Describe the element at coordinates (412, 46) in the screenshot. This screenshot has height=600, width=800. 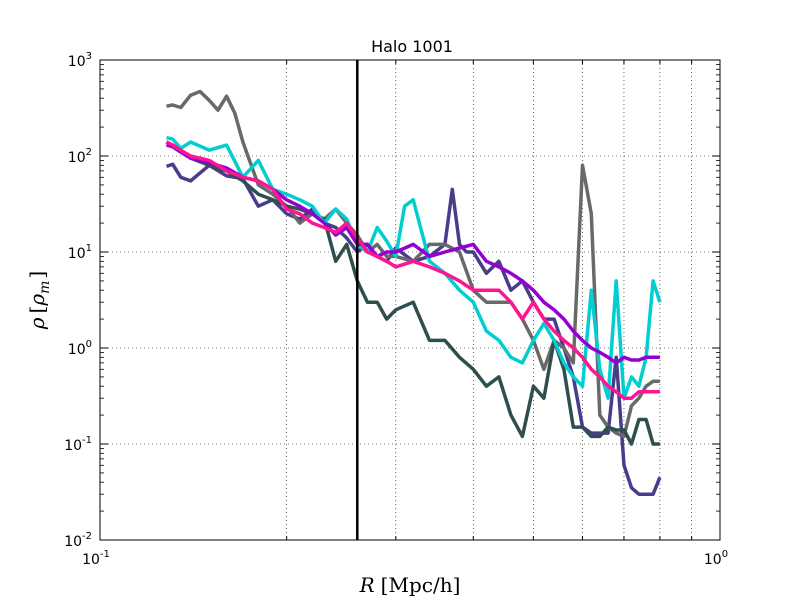
I see `chart-title: Halo 1001` at that location.